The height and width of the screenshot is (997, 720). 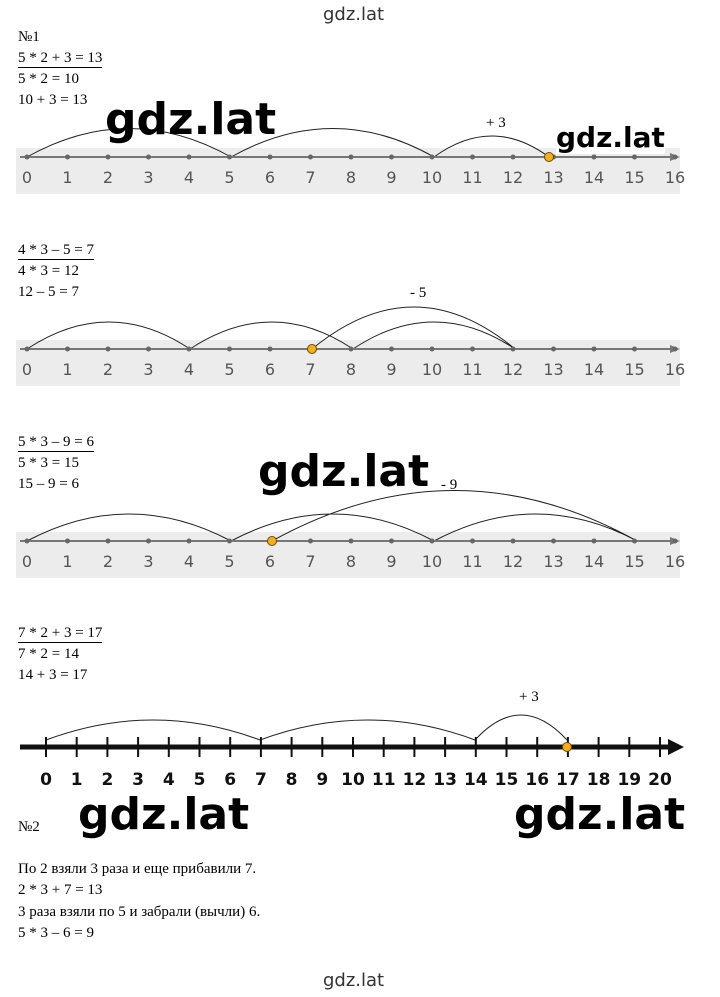 What do you see at coordinates (60, 59) in the screenshot?
I see `equation: 5 * 2 + 3 = 13` at bounding box center [60, 59].